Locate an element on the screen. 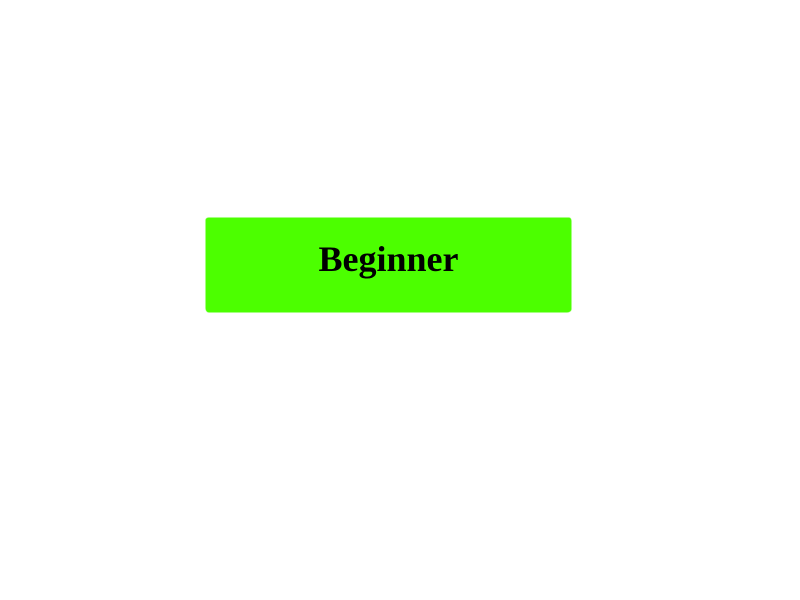  level-button-label: Beginner is located at coordinates (388, 259).